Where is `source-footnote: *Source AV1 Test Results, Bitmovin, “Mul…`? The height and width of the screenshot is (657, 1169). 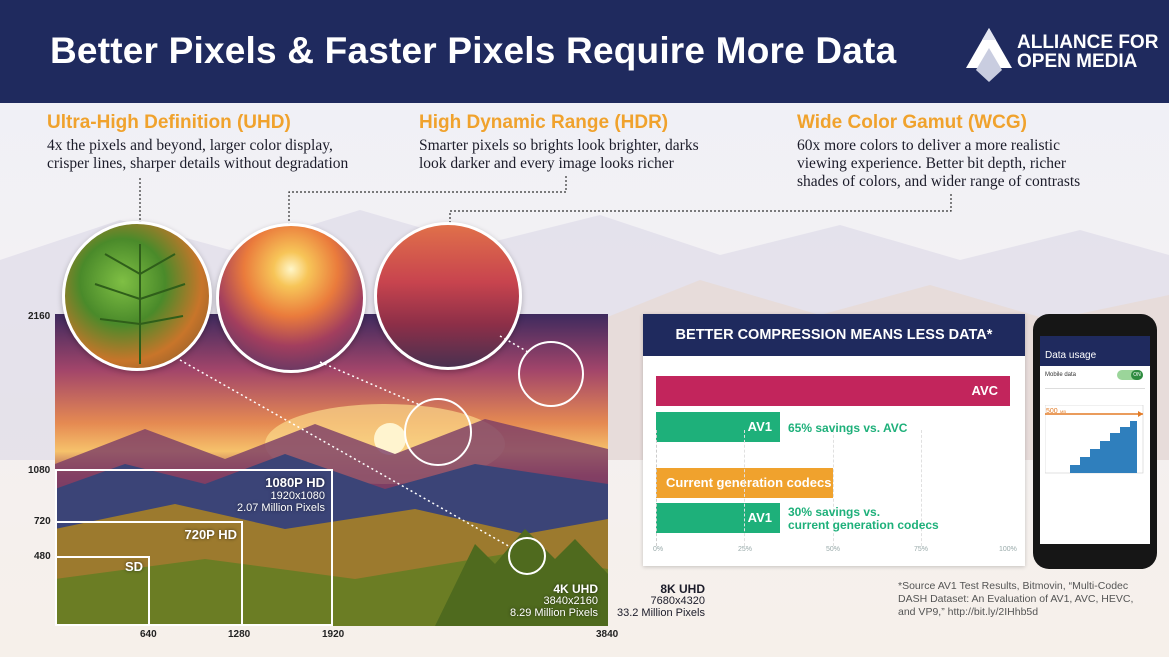 source-footnote: *Source AV1 Test Results, Bitmovin, “Mul… is located at coordinates (1015, 599).